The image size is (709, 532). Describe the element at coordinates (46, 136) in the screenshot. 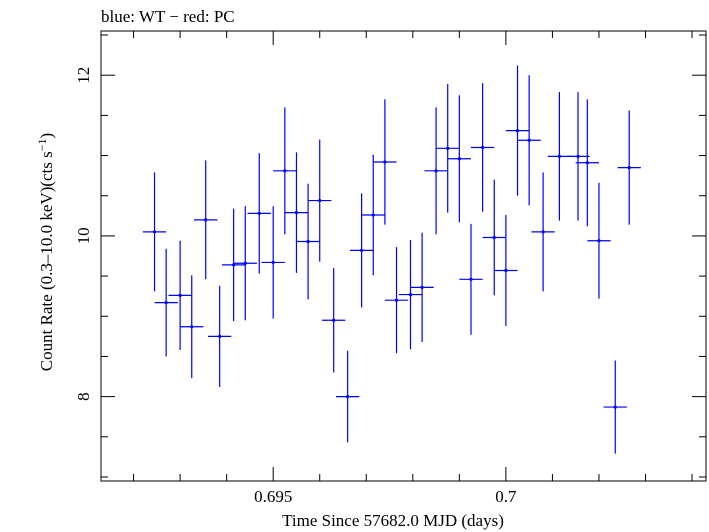

I see `y-axis-label-close: )` at that location.